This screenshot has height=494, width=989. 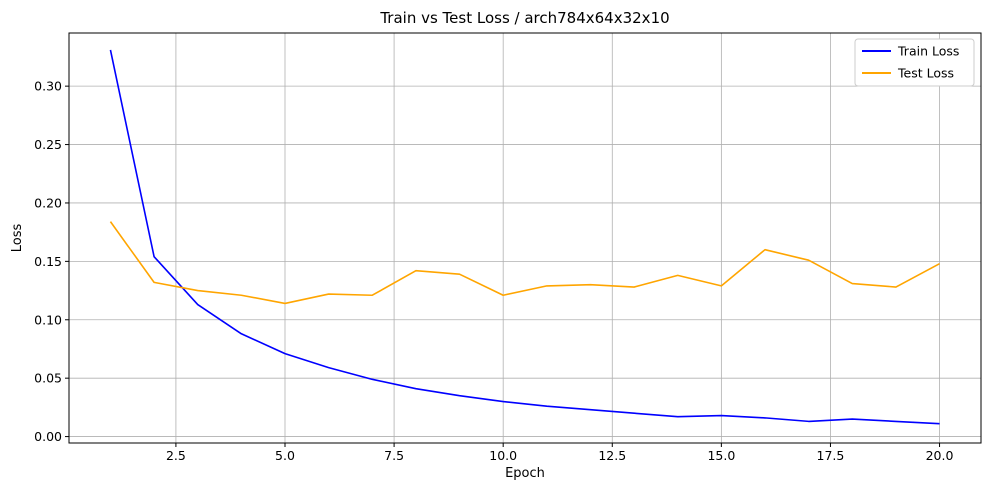 What do you see at coordinates (612, 455) in the screenshot?
I see `x-tick-label: 12.5` at bounding box center [612, 455].